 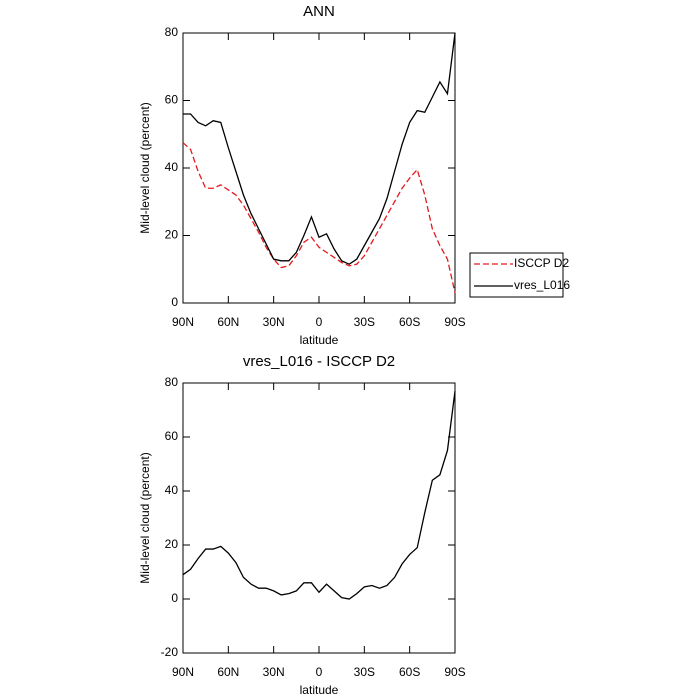 I want to click on legend-label: vres_L016, so click(x=542, y=285).